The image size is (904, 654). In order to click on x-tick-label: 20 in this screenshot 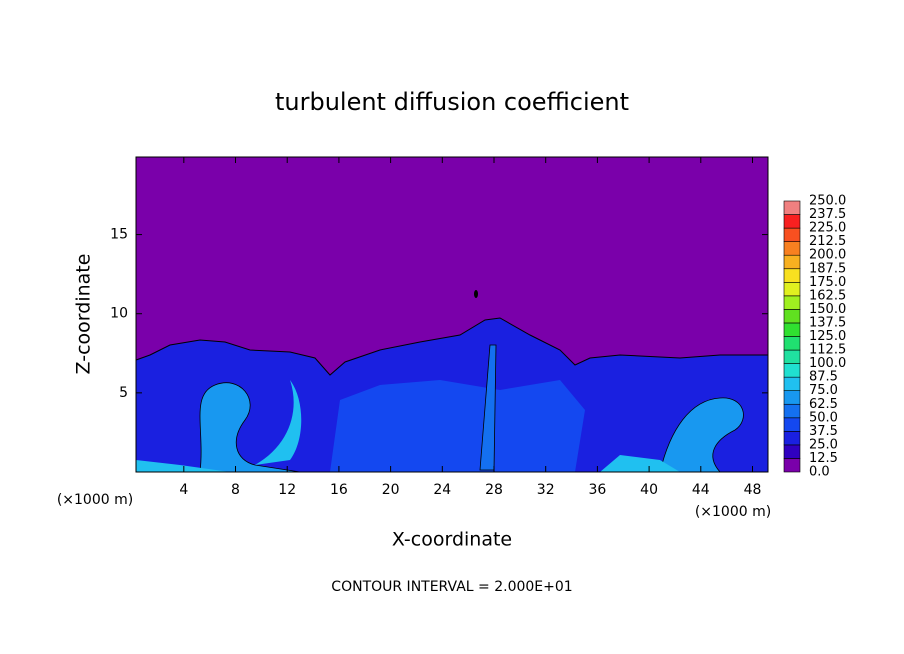, I will do `click(391, 490)`.